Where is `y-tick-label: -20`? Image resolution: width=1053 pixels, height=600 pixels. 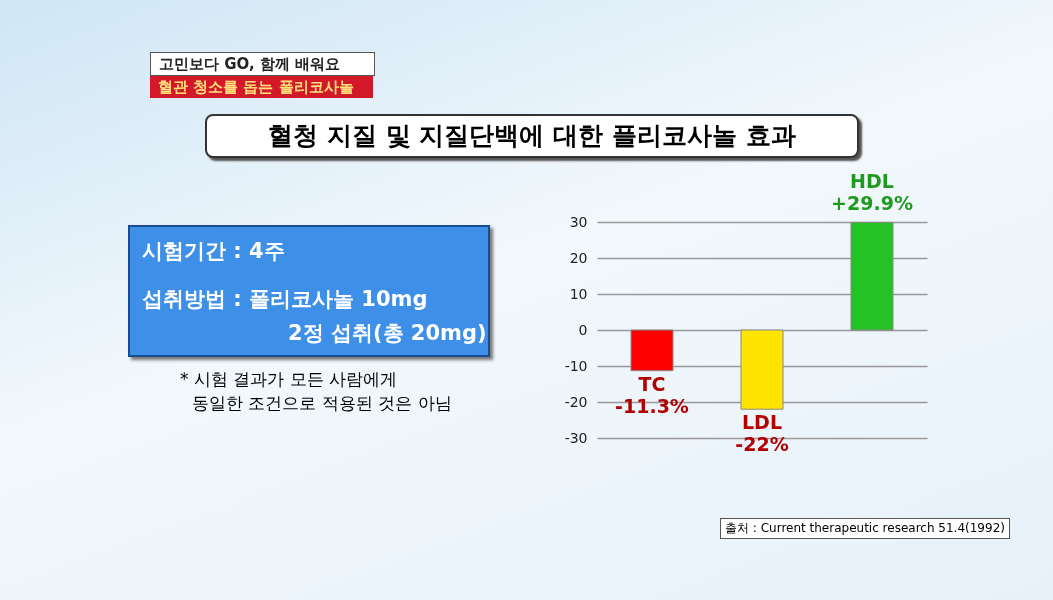
y-tick-label: -20 is located at coordinates (576, 401).